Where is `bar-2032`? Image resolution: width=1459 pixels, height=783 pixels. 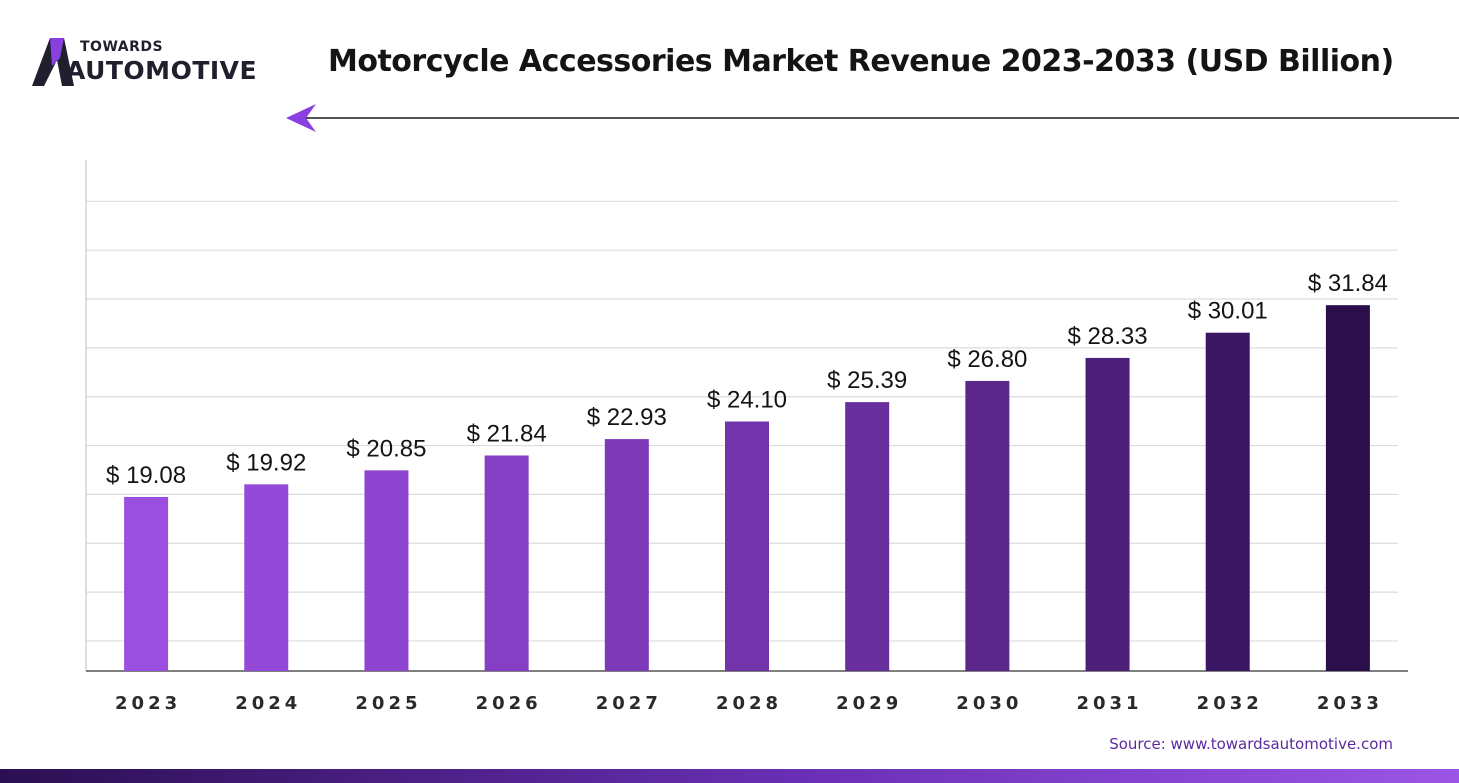
bar-2032 is located at coordinates (1227, 501).